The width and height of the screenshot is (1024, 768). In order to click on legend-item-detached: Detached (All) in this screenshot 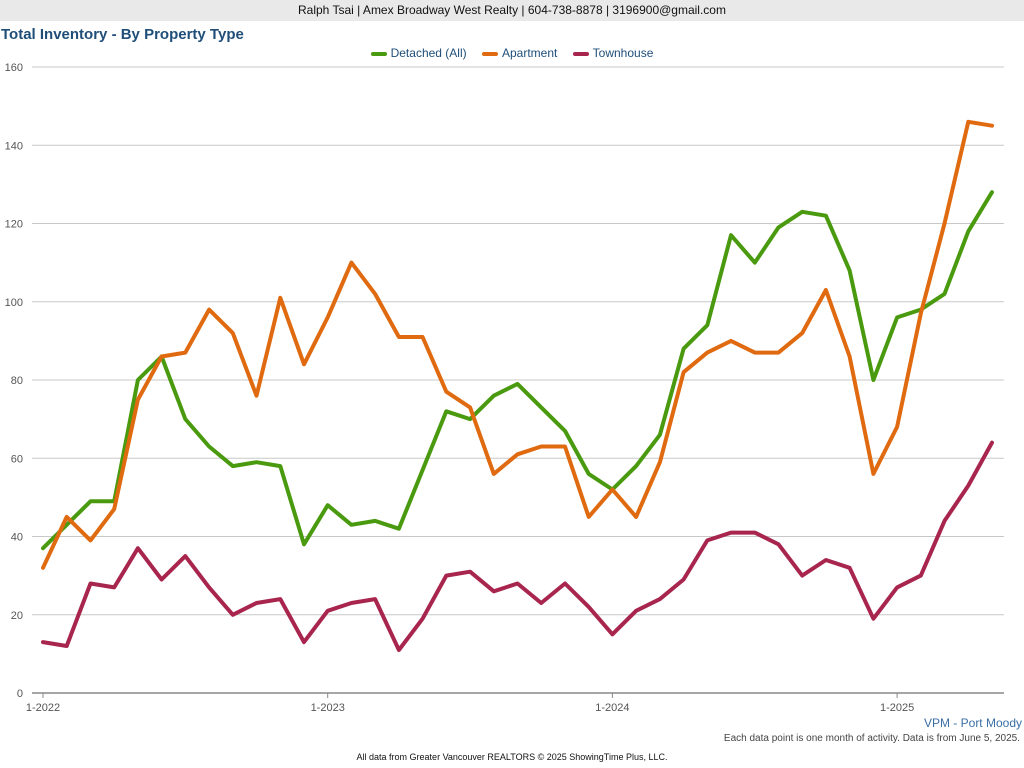, I will do `click(418, 53)`.